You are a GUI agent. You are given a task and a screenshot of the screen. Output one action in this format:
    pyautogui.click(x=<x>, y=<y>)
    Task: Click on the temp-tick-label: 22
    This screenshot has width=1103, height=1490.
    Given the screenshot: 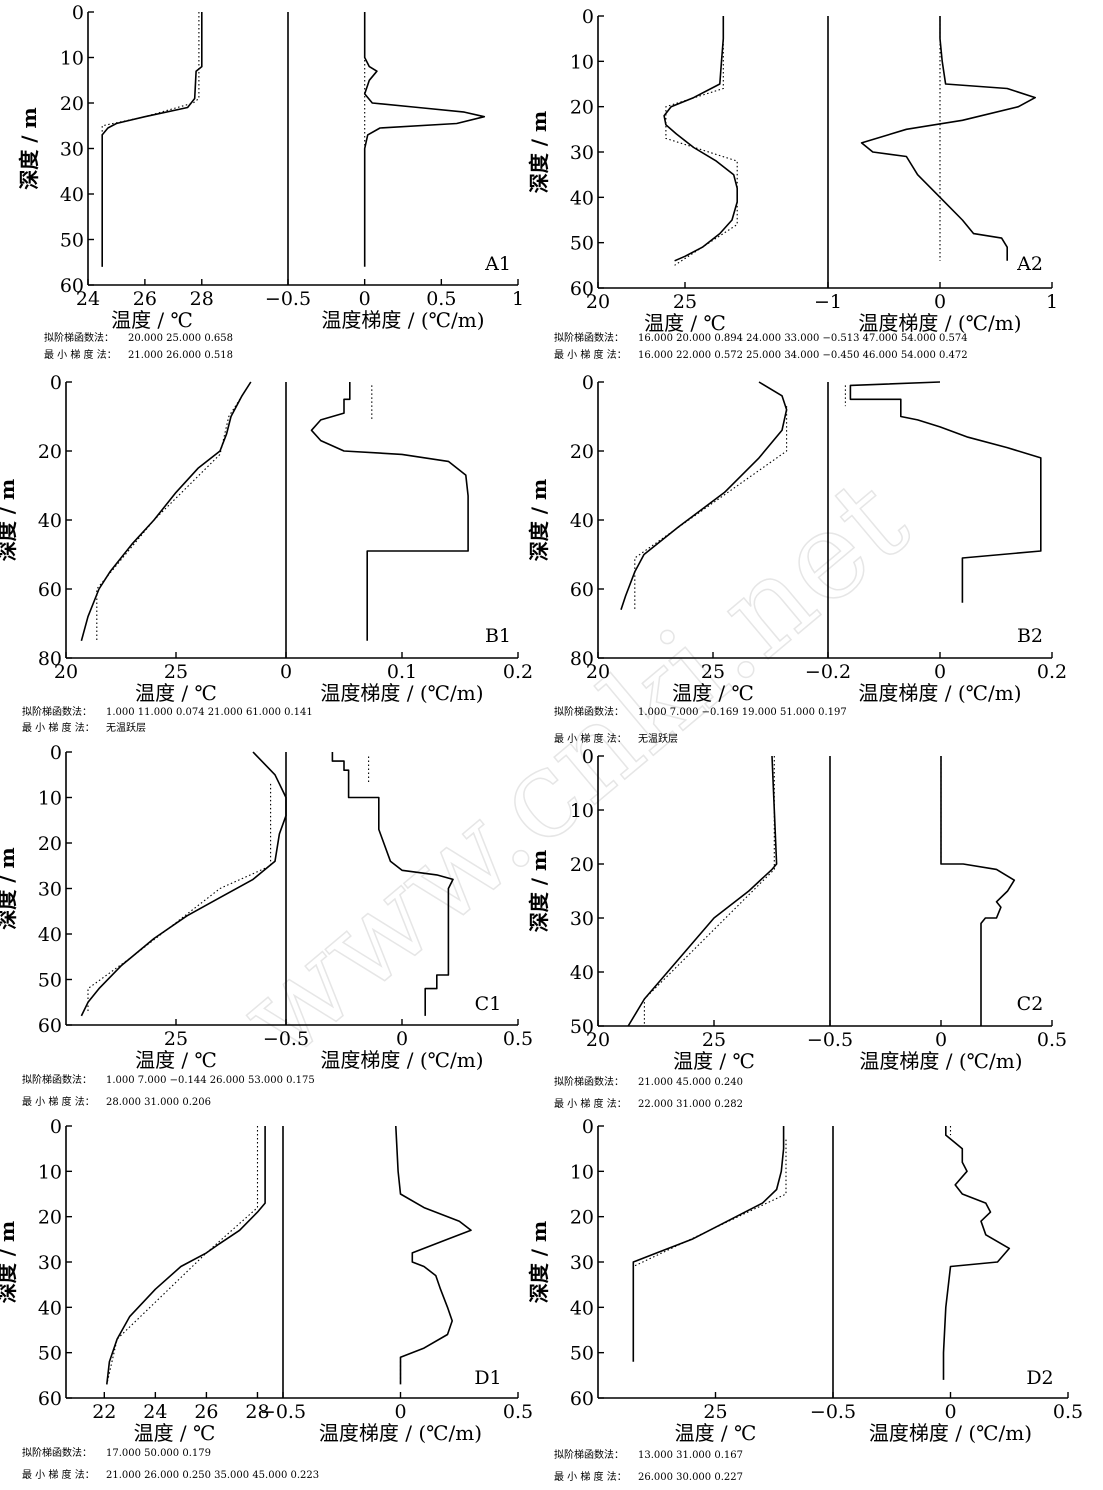 What is the action you would take?
    pyautogui.click(x=104, y=1412)
    